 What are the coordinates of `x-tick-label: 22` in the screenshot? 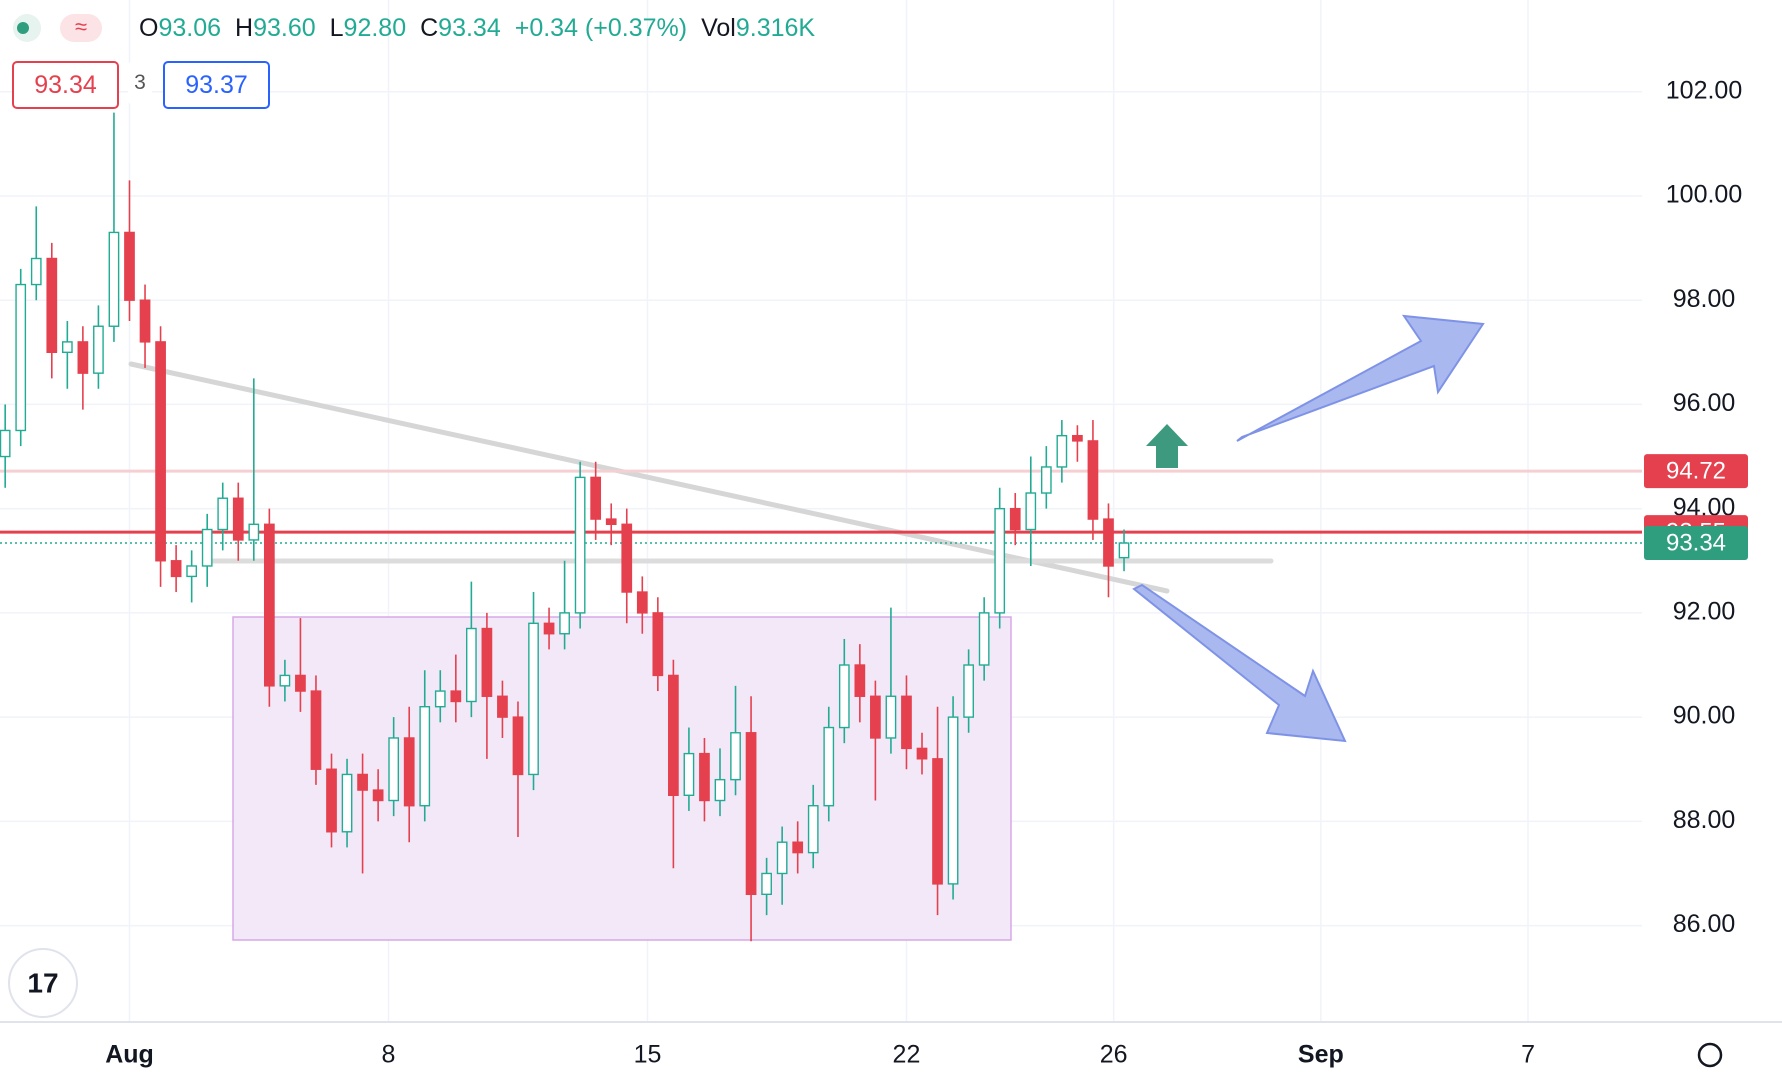 It's located at (907, 1055).